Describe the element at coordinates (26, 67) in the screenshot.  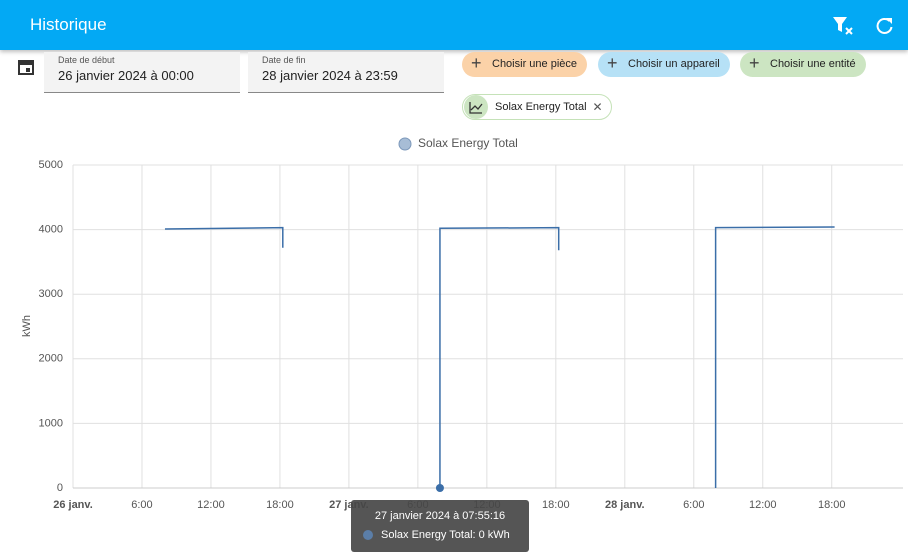
I see `calendar-icon` at that location.